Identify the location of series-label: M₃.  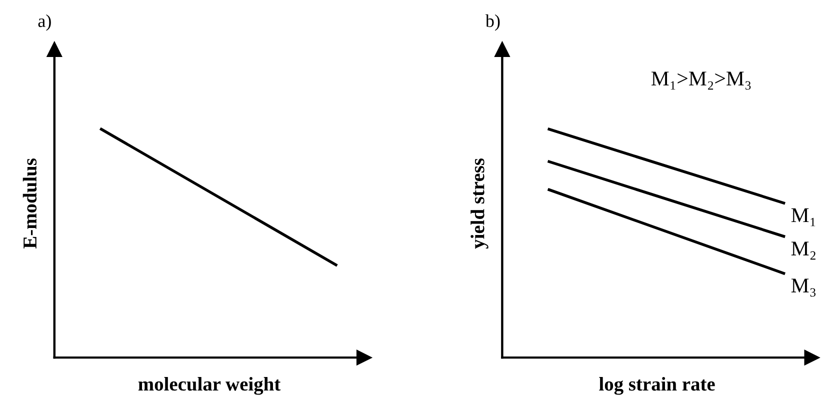
(803, 287).